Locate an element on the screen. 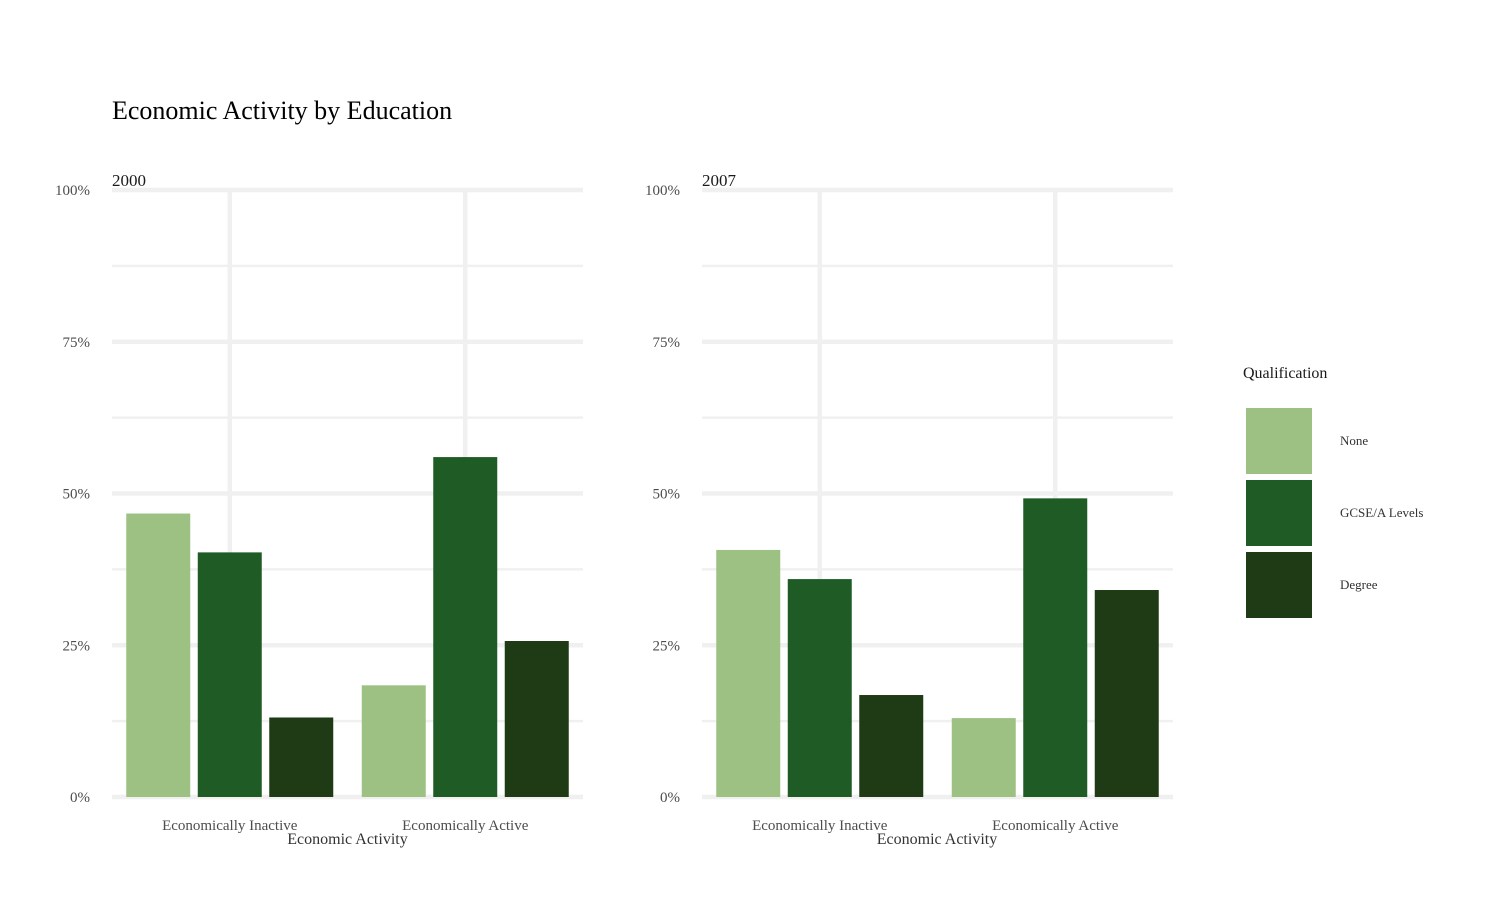 Image resolution: width=1500 pixels, height=900 pixels. legend: Qualification None GCSE/A Levels Degree is located at coordinates (1333, 491).